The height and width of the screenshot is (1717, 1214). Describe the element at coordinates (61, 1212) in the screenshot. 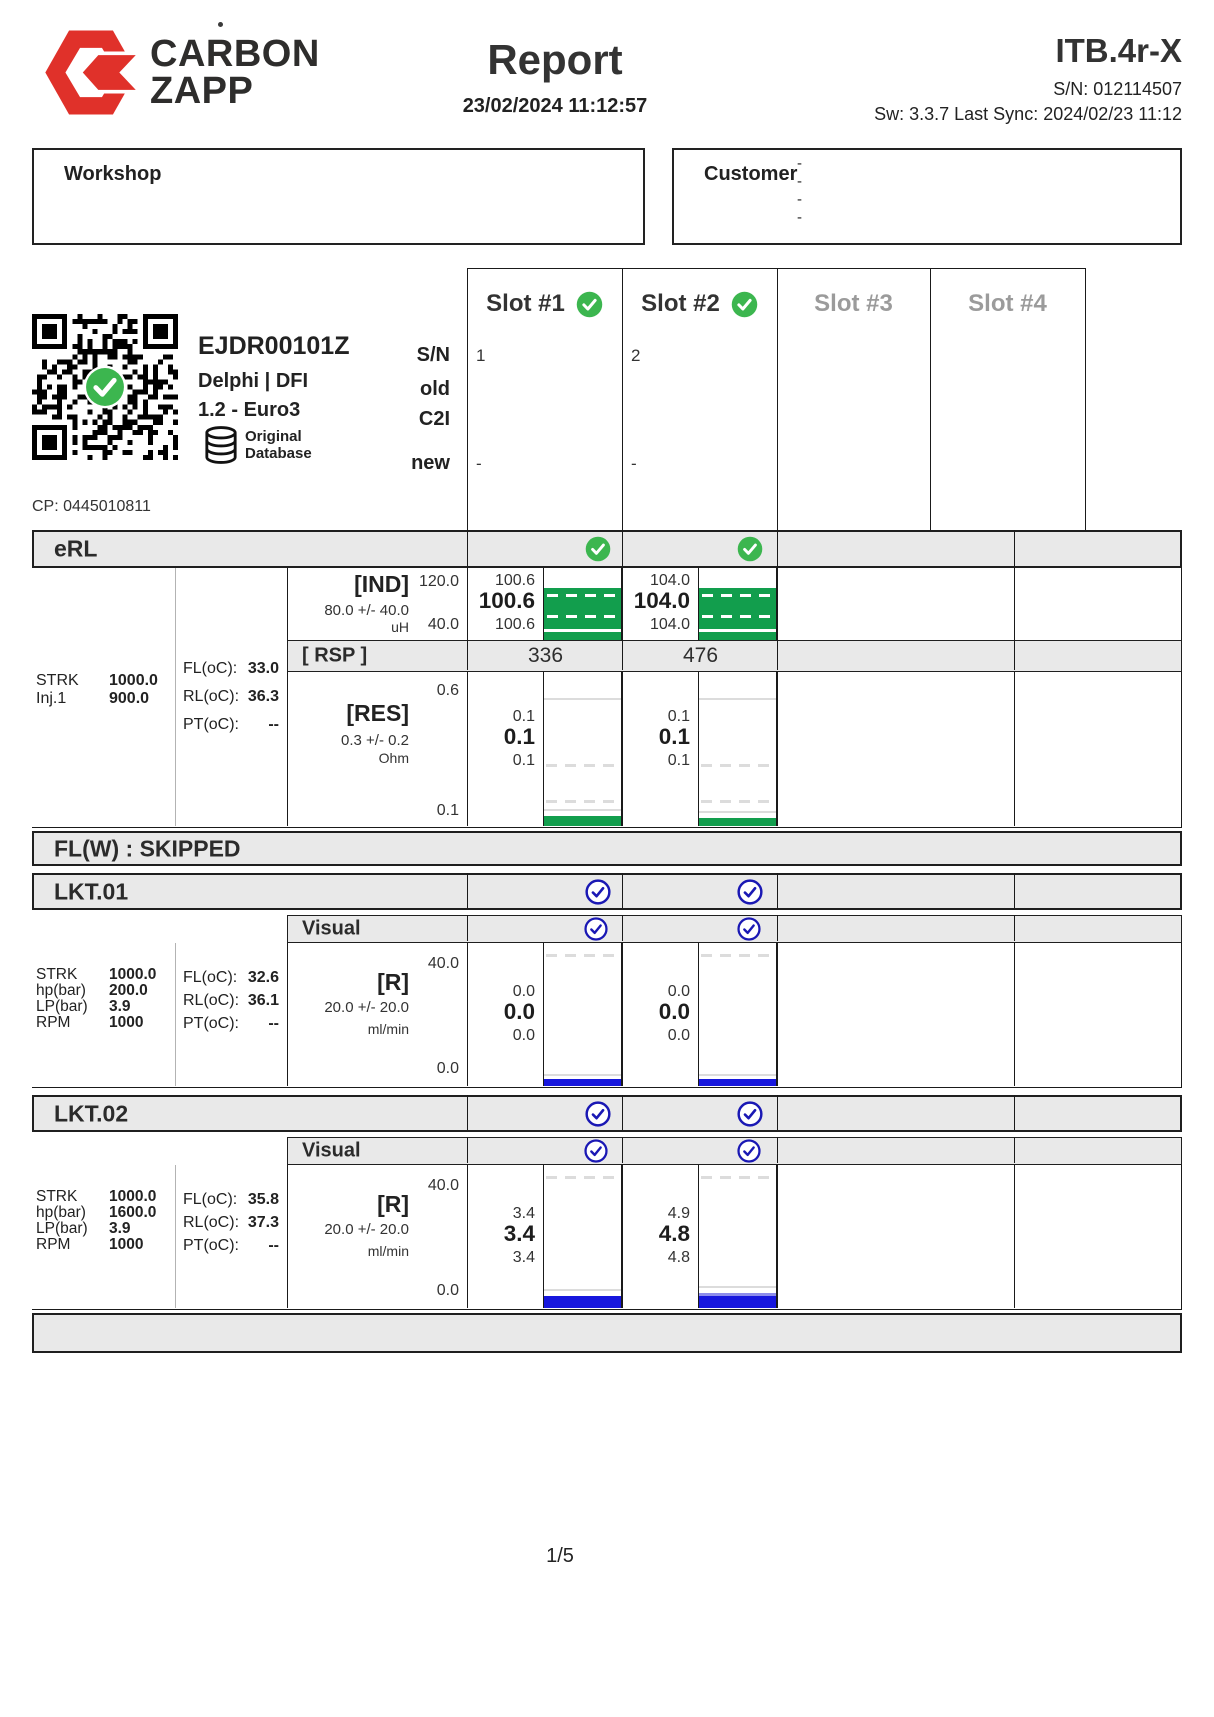

I see `param-key: hp(bar)` at that location.